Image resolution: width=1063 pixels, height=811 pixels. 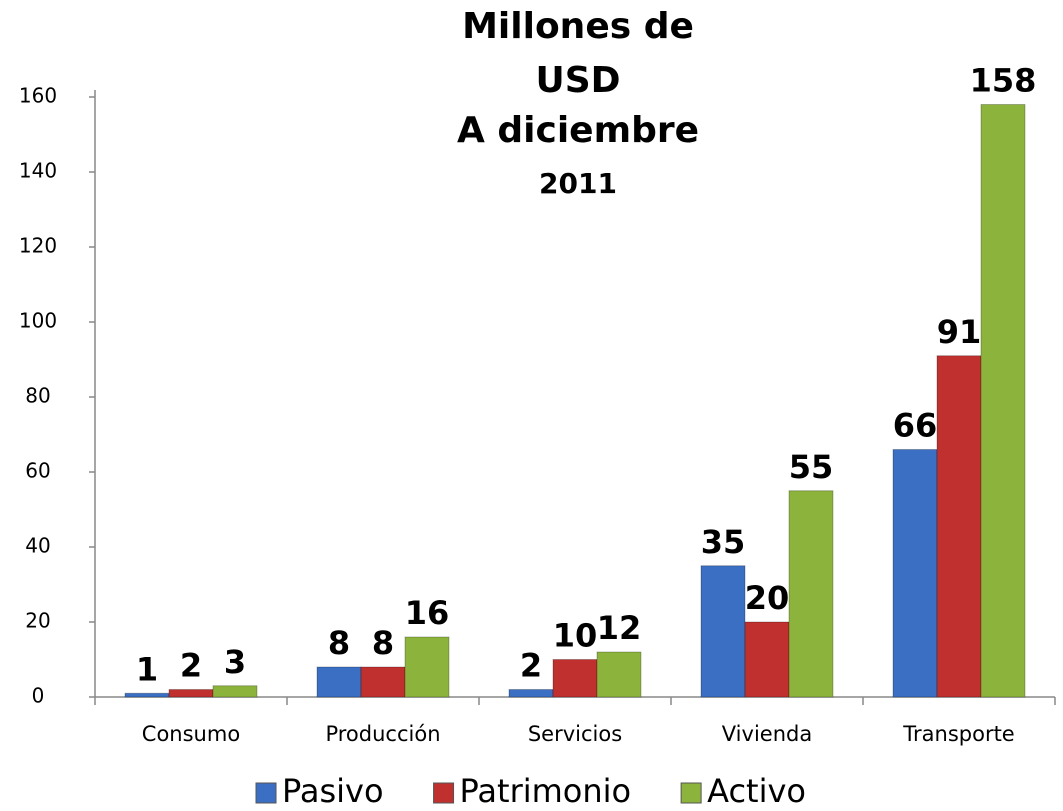 I want to click on chart-title: USD, so click(x=577, y=80).